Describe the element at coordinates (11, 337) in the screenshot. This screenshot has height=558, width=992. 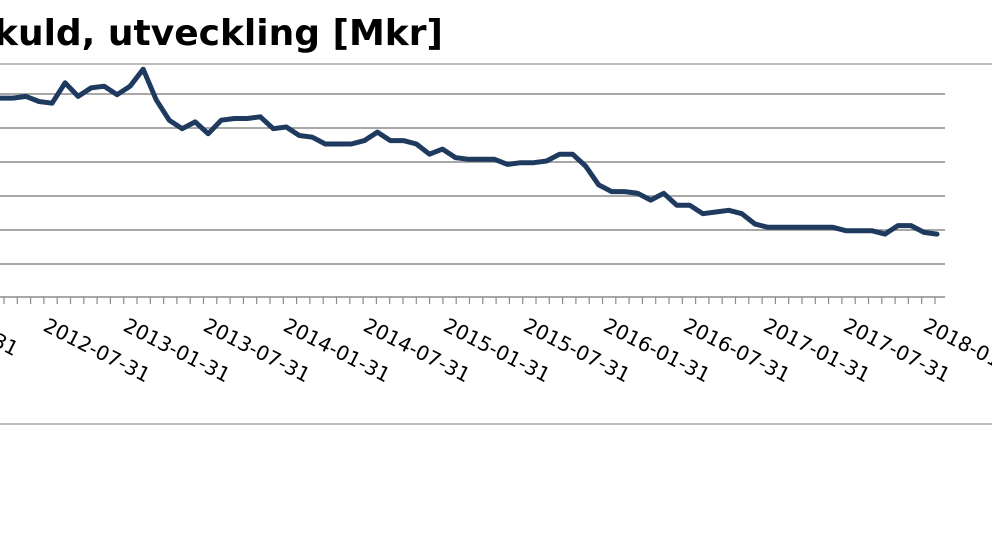
I see `x-tick-label: 01-31` at that location.